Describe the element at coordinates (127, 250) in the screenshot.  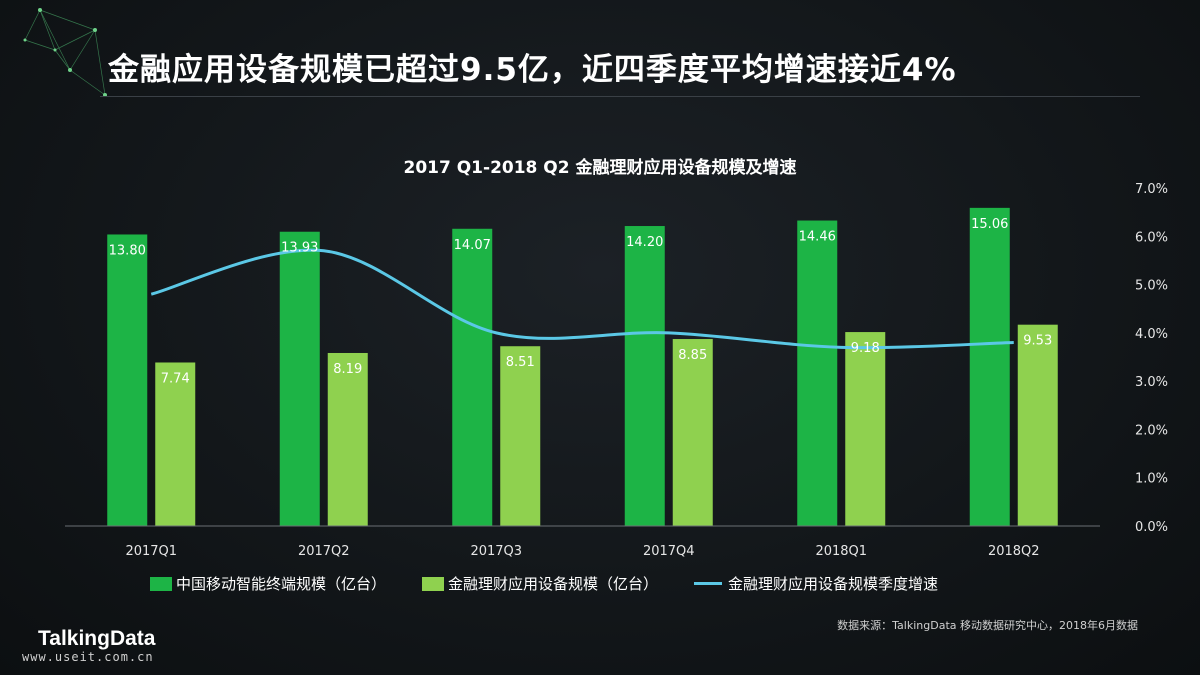
I see `data-label-terminal-2017Q1: 13.80` at that location.